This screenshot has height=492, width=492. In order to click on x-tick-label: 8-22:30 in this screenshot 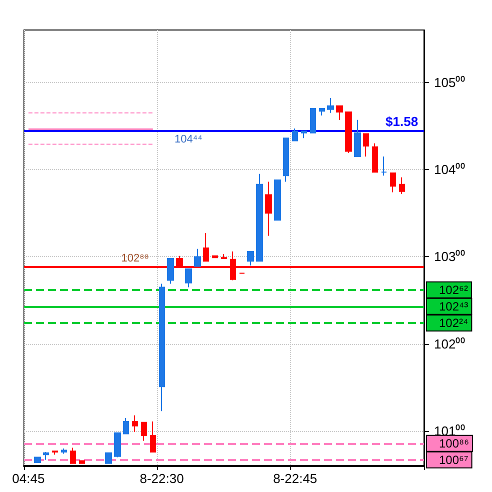, I will do `click(162, 478)`.